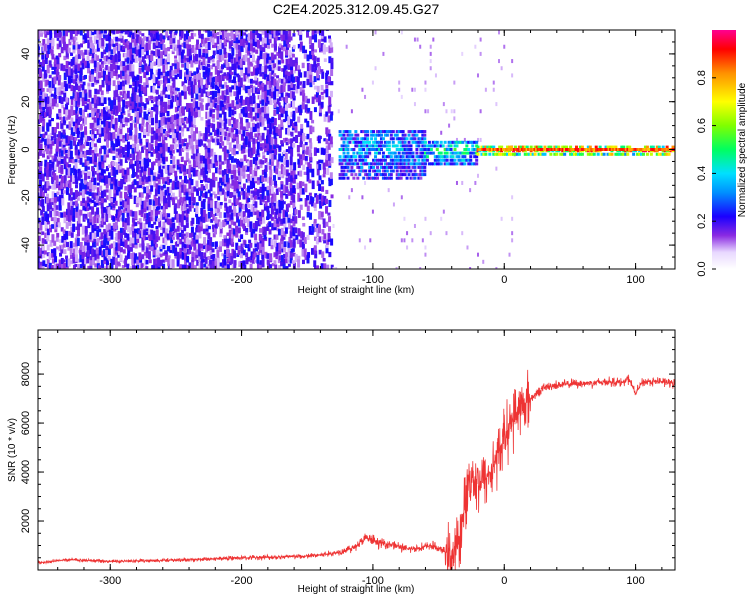 The image size is (750, 600). What do you see at coordinates (356, 9) in the screenshot?
I see `figure-title: C2E4.2025.312.09.45.G27` at bounding box center [356, 9].